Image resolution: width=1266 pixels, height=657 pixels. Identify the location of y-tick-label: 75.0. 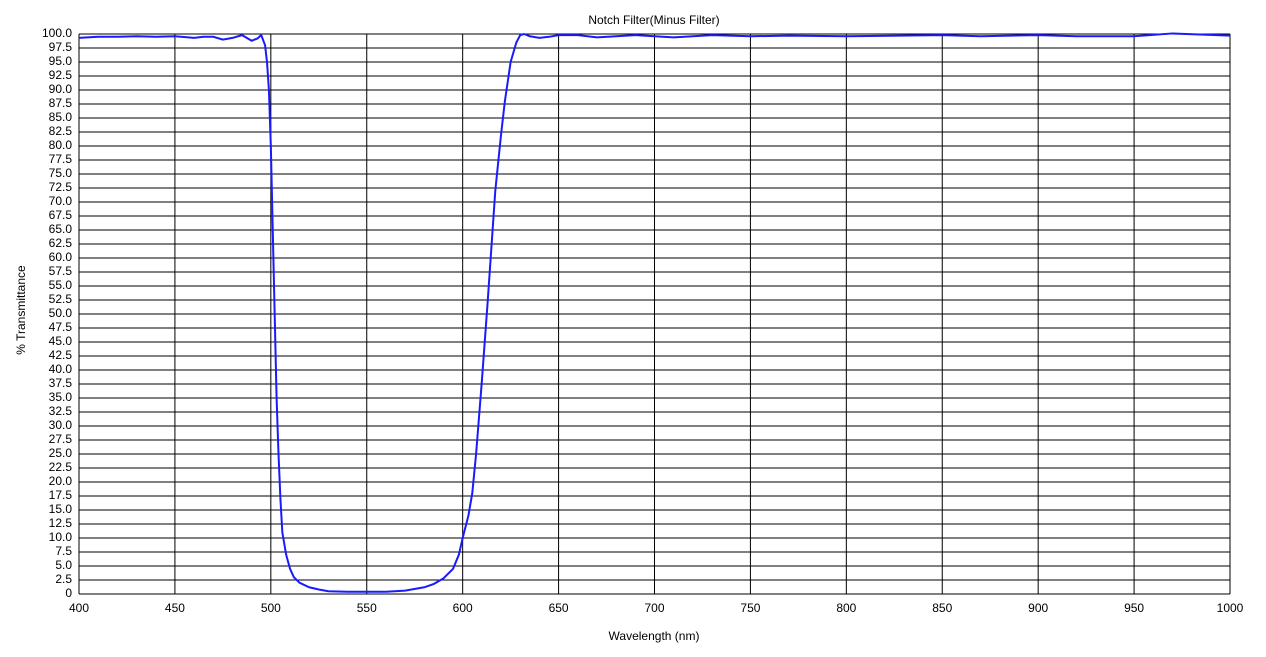
(61, 173).